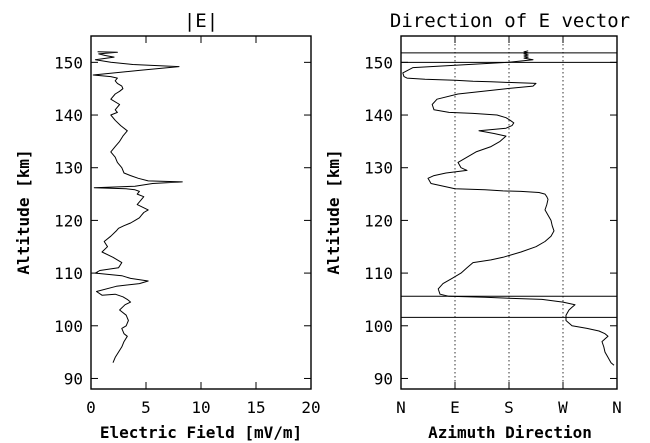  What do you see at coordinates (509, 407) in the screenshot?
I see `x-tick-label: S` at bounding box center [509, 407].